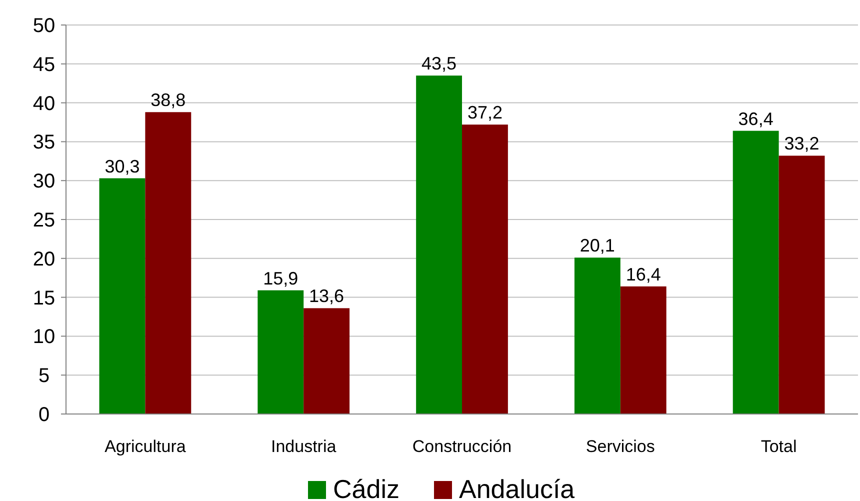 Image resolution: width=860 pixels, height=501 pixels. Describe the element at coordinates (44, 26) in the screenshot. I see `y-tick-label: 50` at that location.